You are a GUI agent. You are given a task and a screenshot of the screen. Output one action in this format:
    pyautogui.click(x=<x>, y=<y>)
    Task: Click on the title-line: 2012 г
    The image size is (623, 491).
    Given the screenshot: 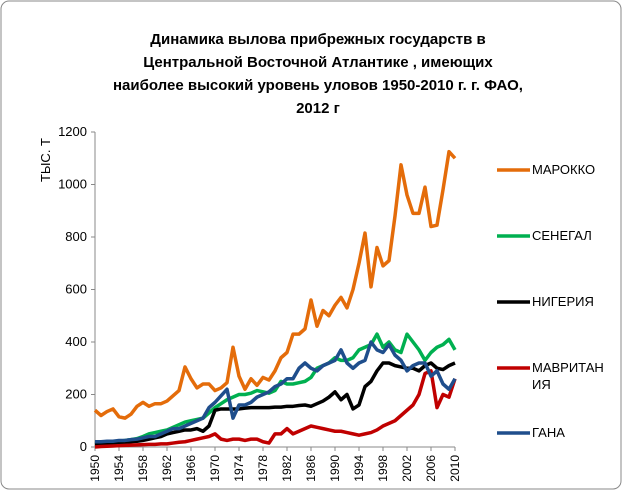 What is the action you would take?
    pyautogui.click(x=318, y=108)
    